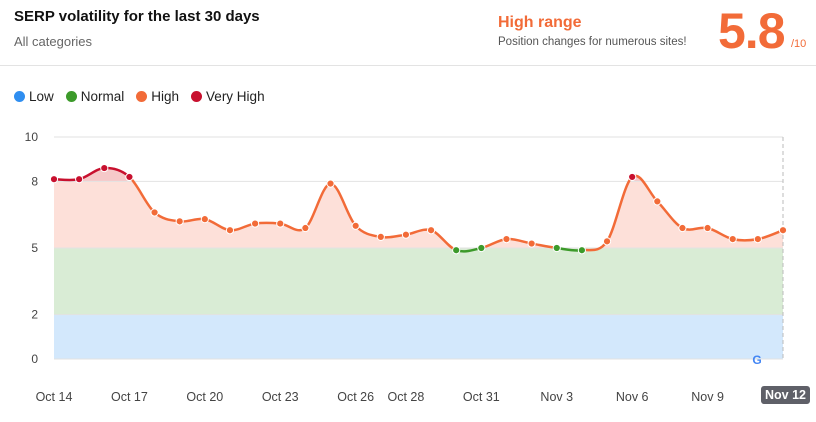 The width and height of the screenshot is (816, 422). What do you see at coordinates (408, 65) in the screenshot?
I see `divider` at bounding box center [408, 65].